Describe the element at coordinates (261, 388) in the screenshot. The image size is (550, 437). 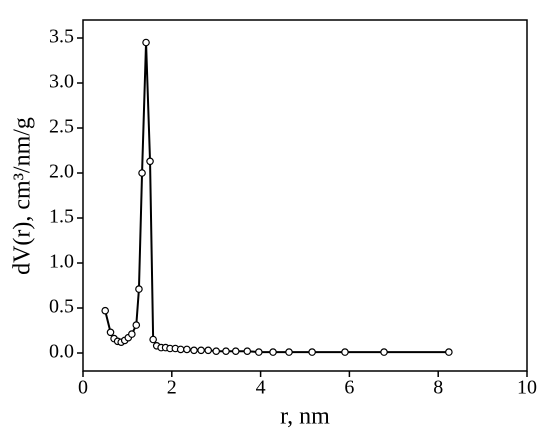
I see `x-tick-label: 4` at that location.